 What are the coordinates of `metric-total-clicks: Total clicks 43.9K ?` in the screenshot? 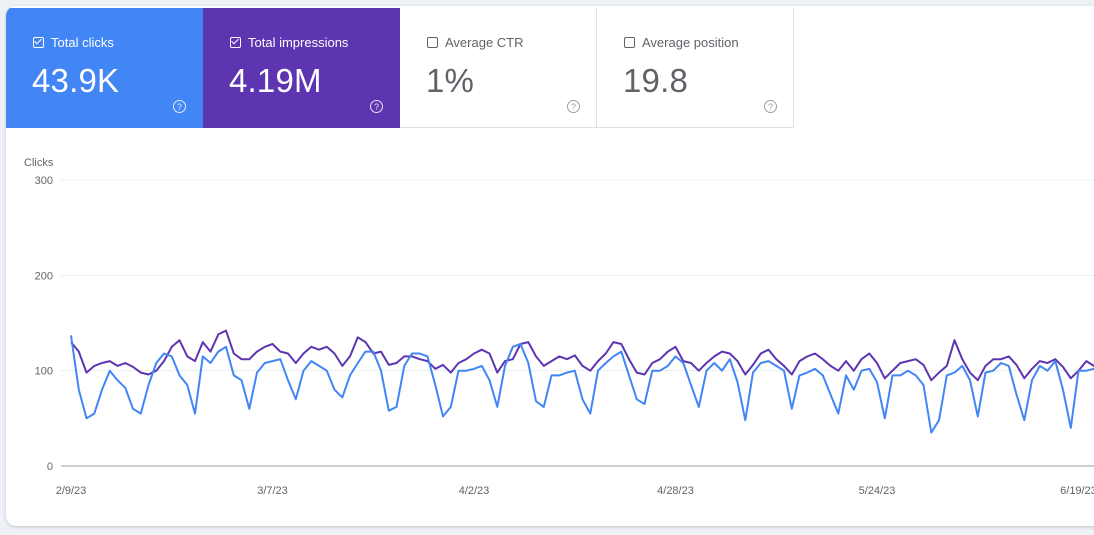 It's located at (104, 68).